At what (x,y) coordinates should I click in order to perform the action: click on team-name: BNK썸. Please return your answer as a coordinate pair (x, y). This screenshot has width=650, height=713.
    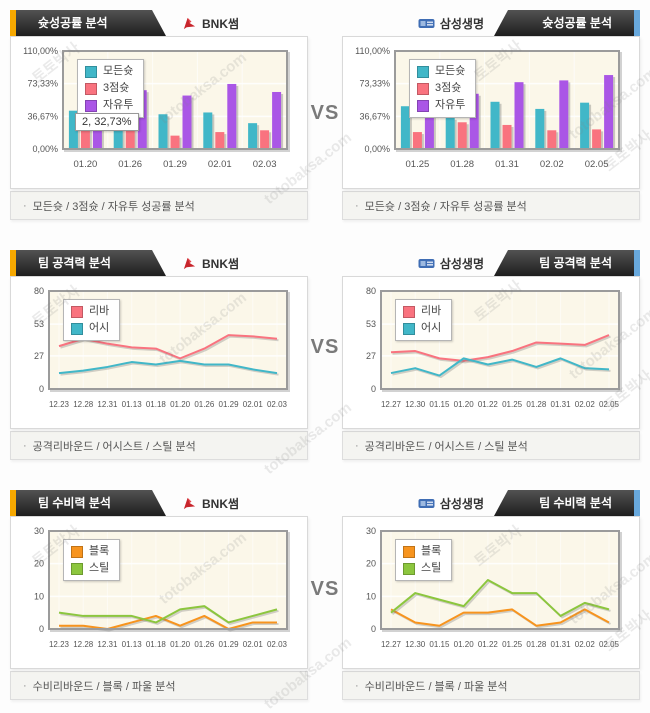
    Looking at the image, I should click on (221, 23).